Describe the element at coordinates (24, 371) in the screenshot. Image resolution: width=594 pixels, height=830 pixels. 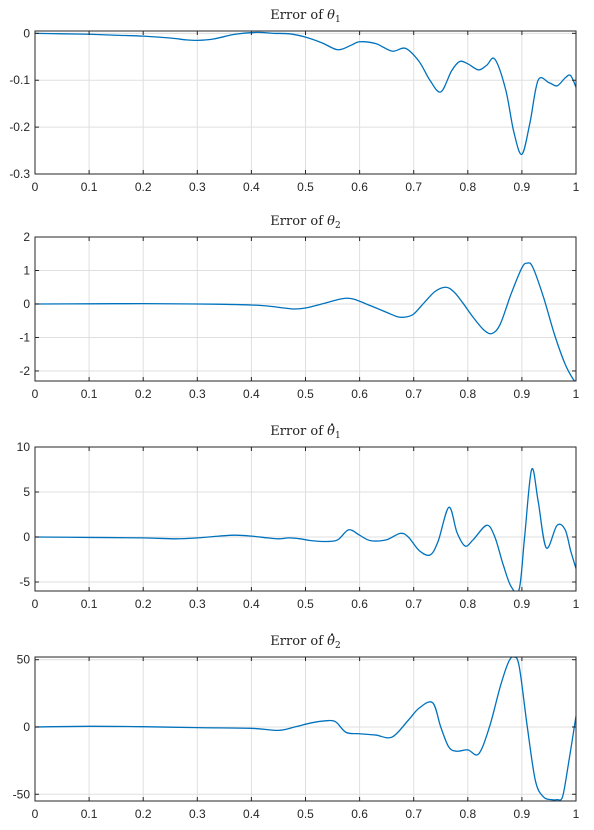
I see `y-tick-label: -2` at that location.